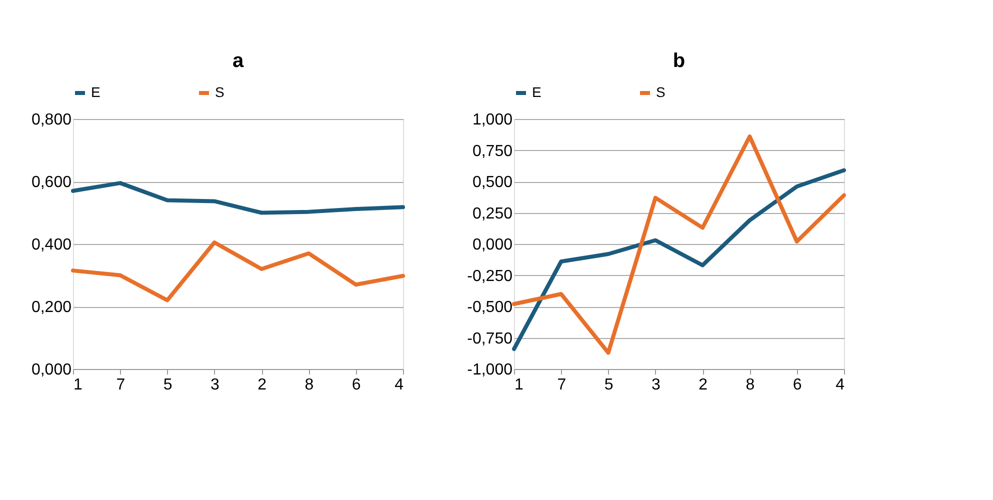 The image size is (993, 500). Describe the element at coordinates (492, 151) in the screenshot. I see `y-tick-label: 0,750` at that location.